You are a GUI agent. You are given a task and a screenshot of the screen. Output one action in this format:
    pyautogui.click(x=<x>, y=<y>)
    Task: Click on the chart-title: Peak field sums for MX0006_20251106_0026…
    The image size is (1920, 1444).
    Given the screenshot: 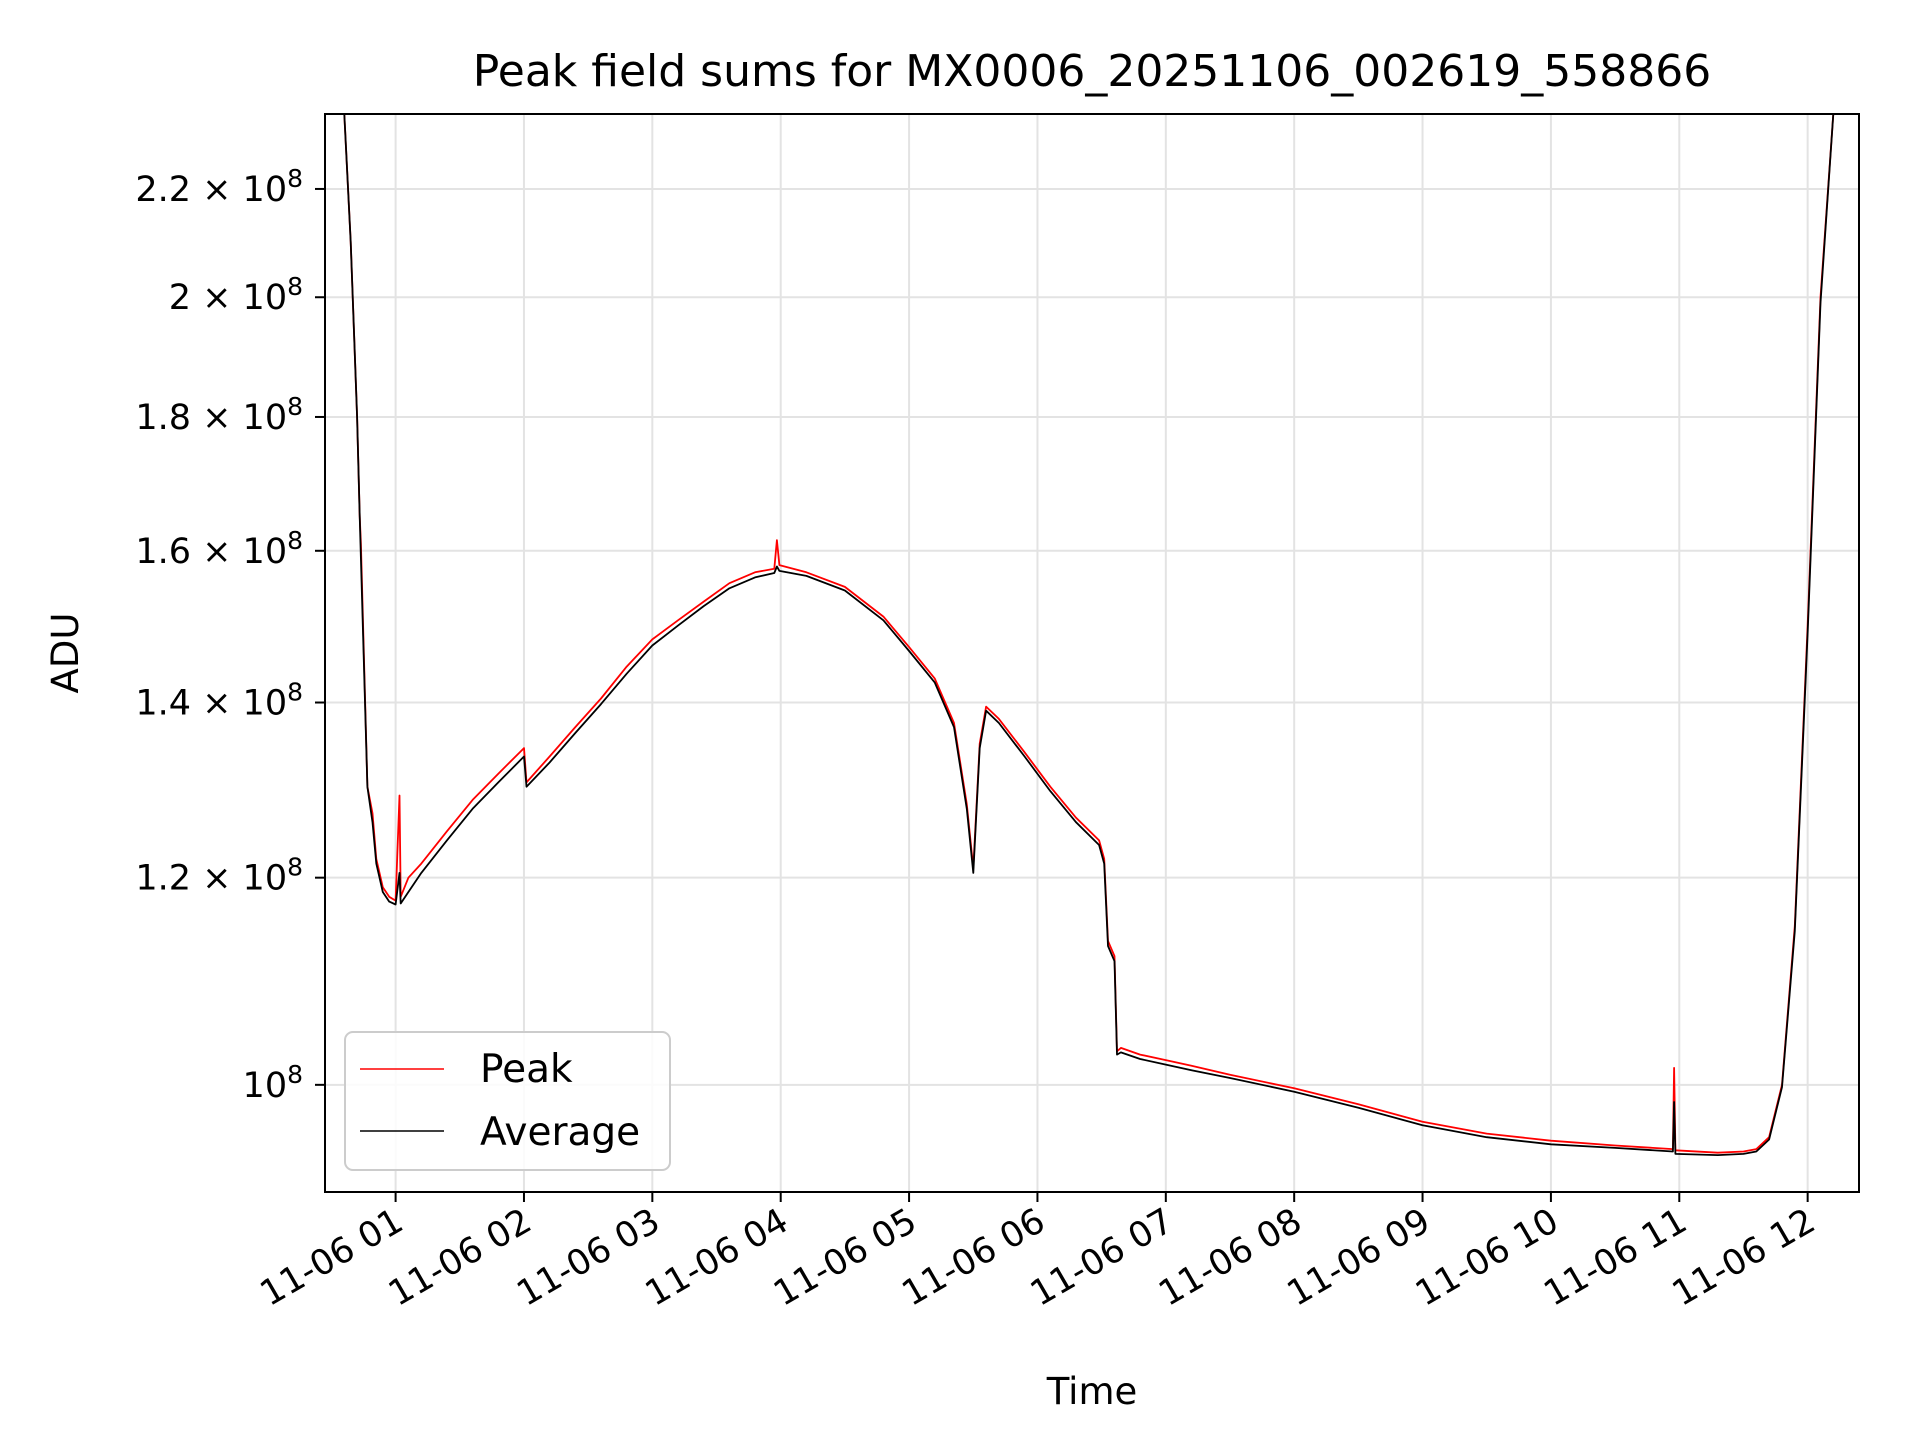 What is the action you would take?
    pyautogui.click(x=1092, y=71)
    